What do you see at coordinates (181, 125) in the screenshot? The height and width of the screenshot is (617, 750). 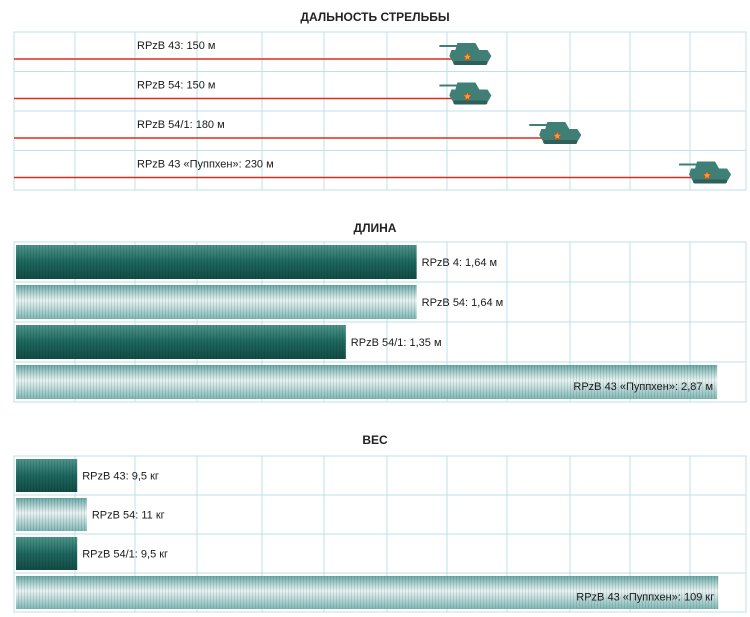 I see `range-label: RPzB 54/1: 180 м` at bounding box center [181, 125].